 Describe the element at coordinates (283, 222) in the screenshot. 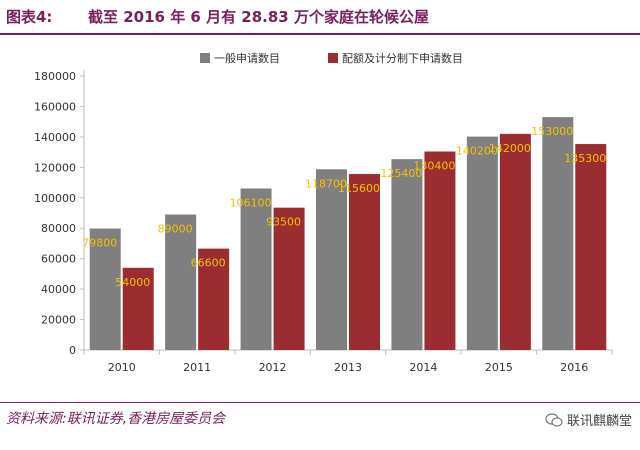

I see `data-label: 93500` at that location.